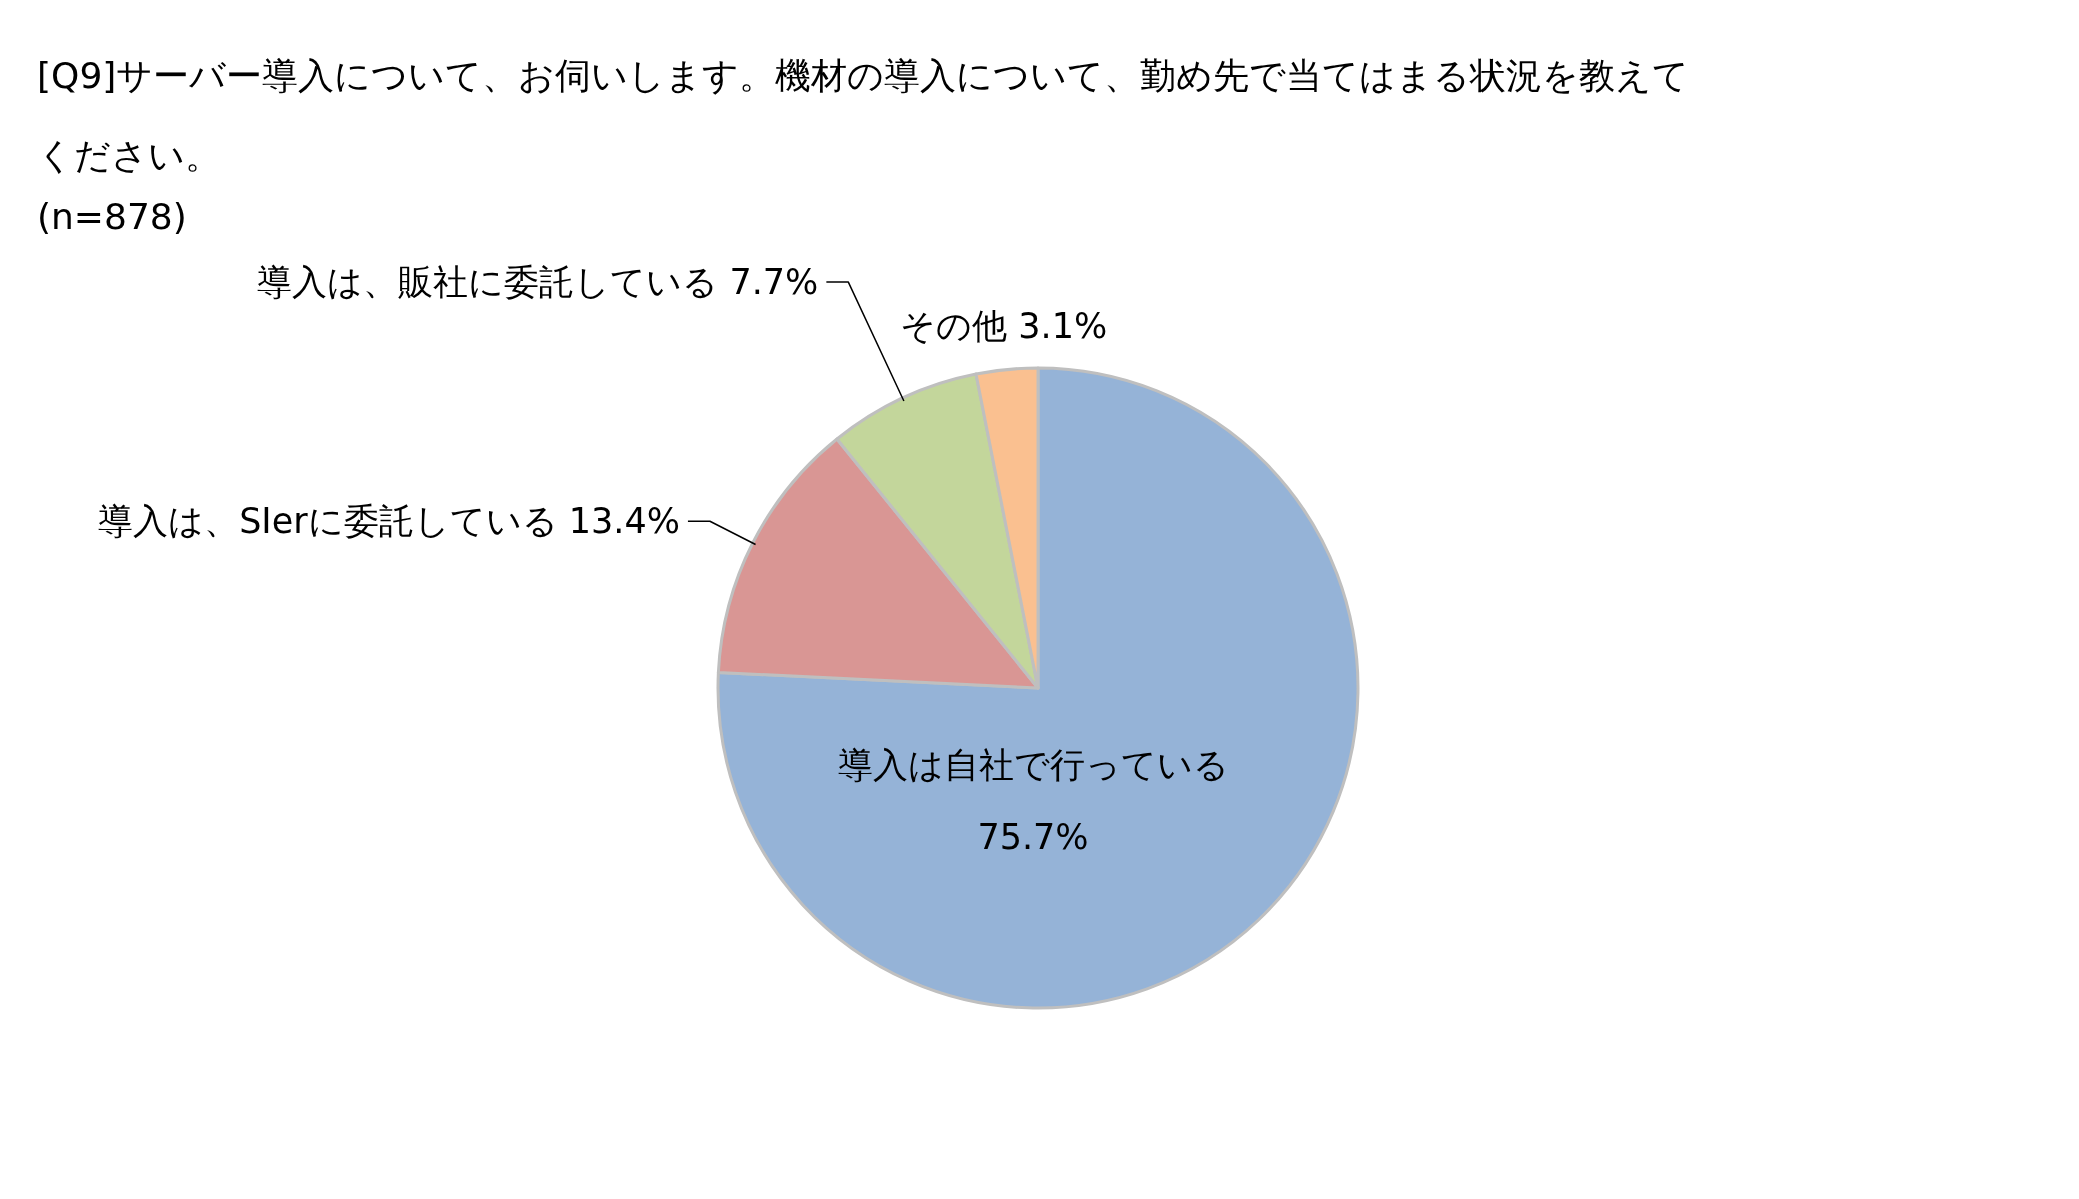 This screenshot has height=1199, width=2079. Describe the element at coordinates (389, 521) in the screenshot. I see `slice-label: 導入は、SIerに委託している 13.4%` at that location.